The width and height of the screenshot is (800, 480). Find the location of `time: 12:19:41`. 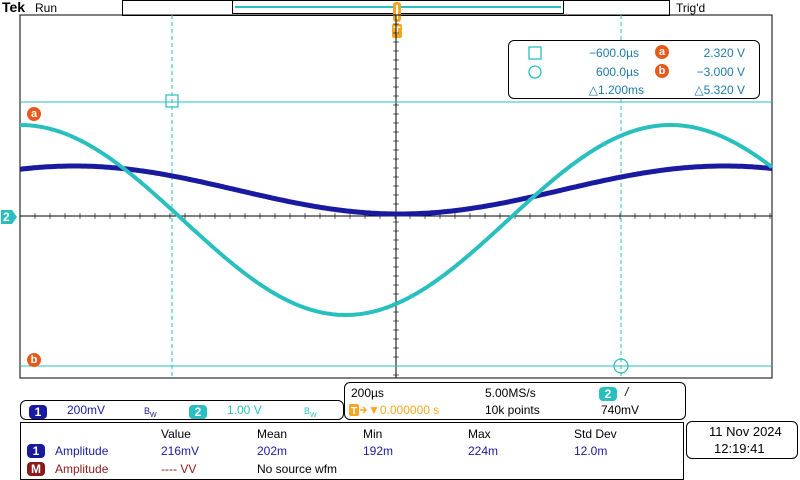

time: 12:19:41 is located at coordinates (739, 448).